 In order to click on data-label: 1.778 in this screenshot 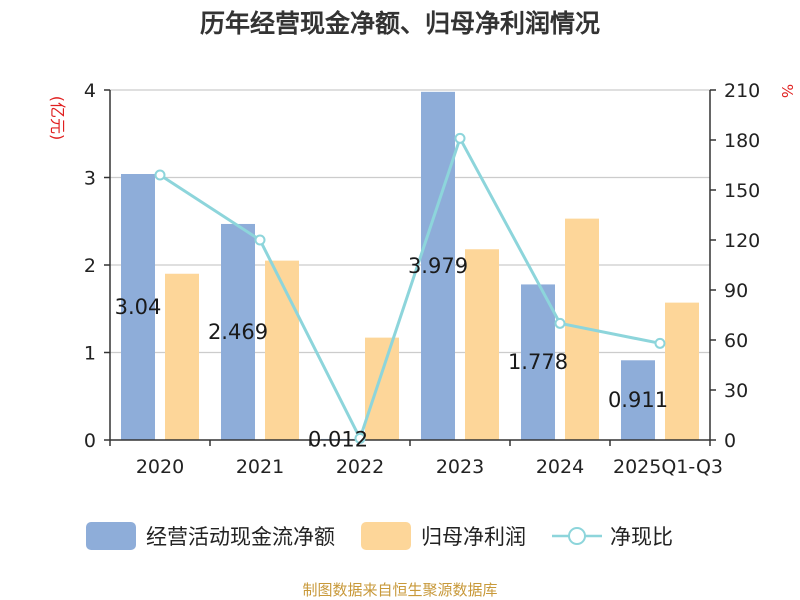, I will do `click(538, 362)`.